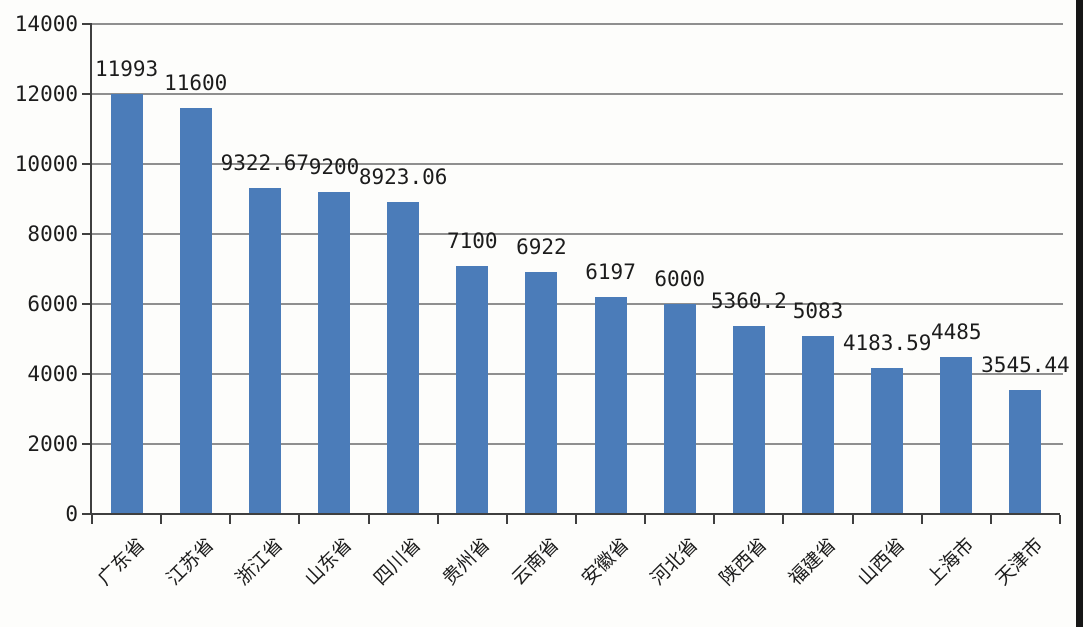 The height and width of the screenshot is (627, 1084). Describe the element at coordinates (265, 162) in the screenshot. I see `value-label-3: 9322.67` at that location.